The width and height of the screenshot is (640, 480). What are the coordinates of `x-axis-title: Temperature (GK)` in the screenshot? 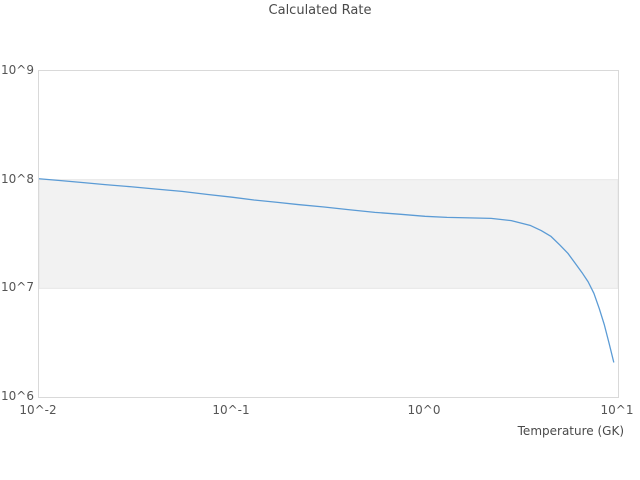 It's located at (570, 431).